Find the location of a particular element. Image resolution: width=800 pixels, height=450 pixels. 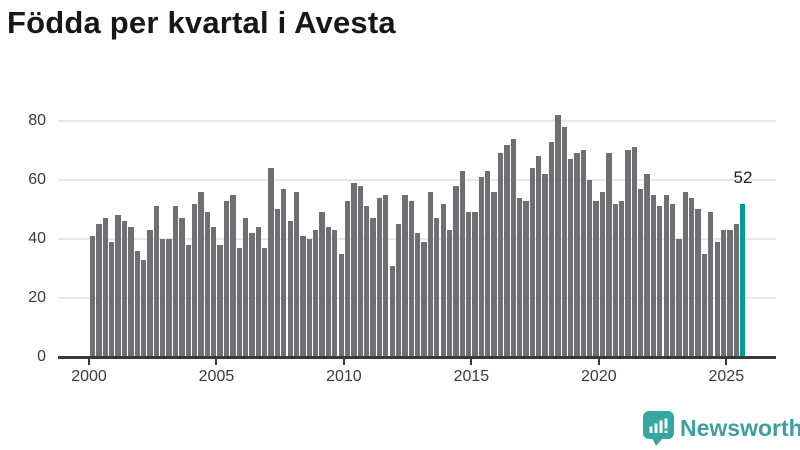

bar-2022-q4 is located at coordinates (672, 280).